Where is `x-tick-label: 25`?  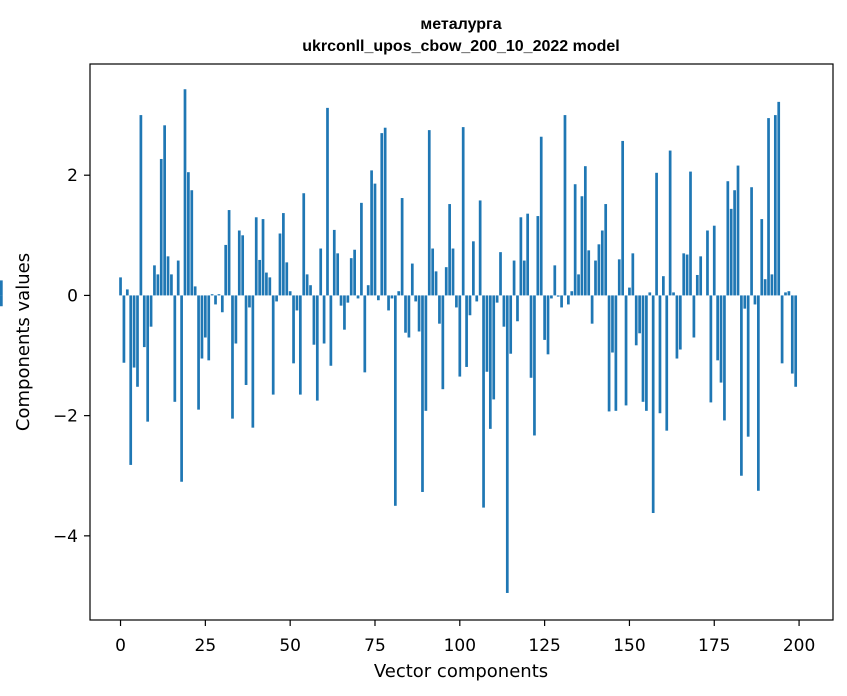 x-tick-label: 25 is located at coordinates (206, 646).